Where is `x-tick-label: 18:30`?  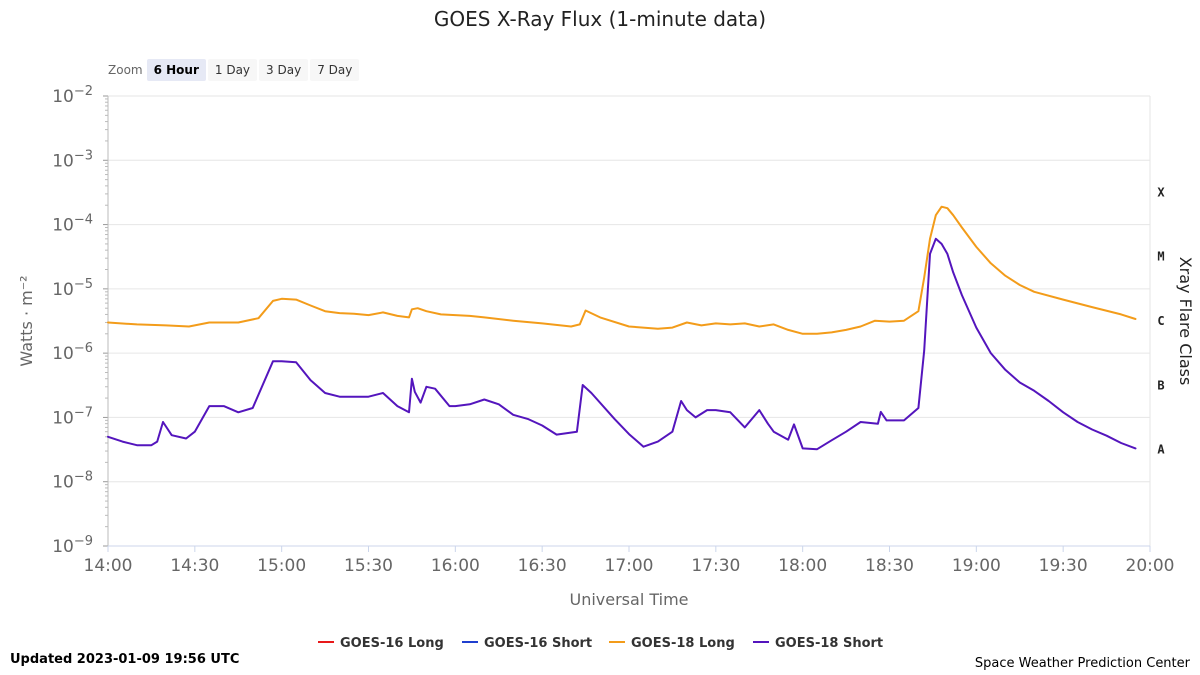
x-tick-label: 18:30 is located at coordinates (889, 566).